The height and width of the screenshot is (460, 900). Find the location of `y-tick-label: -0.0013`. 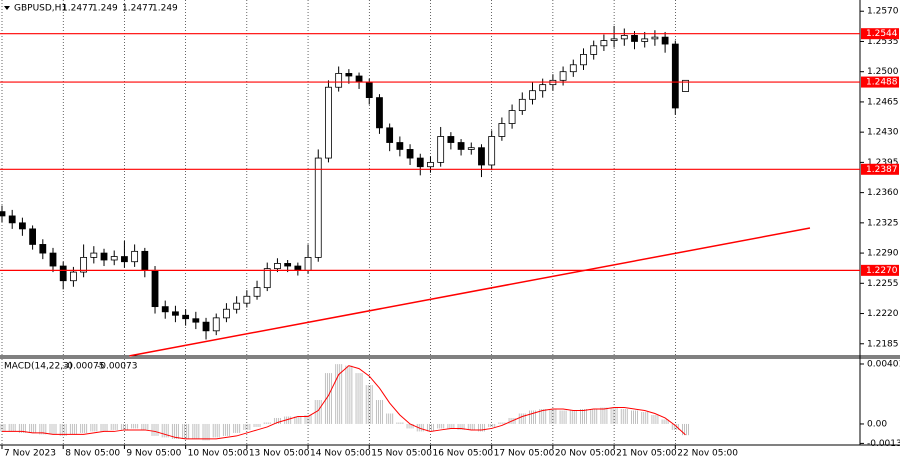

y-tick-label: -0.0013 is located at coordinates (883, 444).